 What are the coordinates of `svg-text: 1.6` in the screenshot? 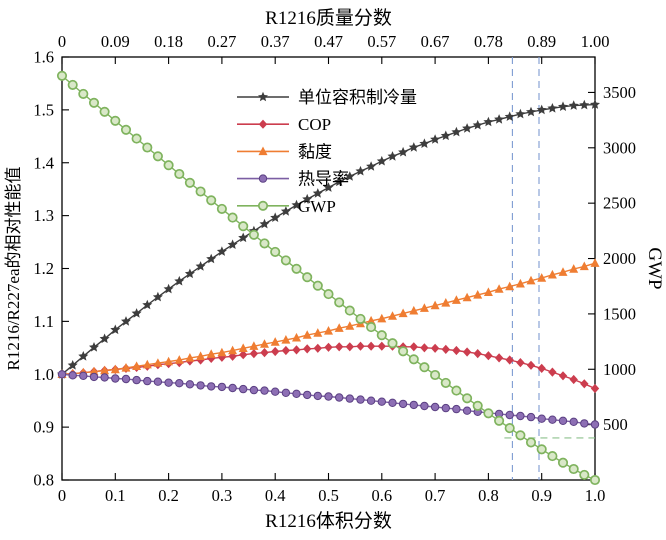 It's located at (43, 57).